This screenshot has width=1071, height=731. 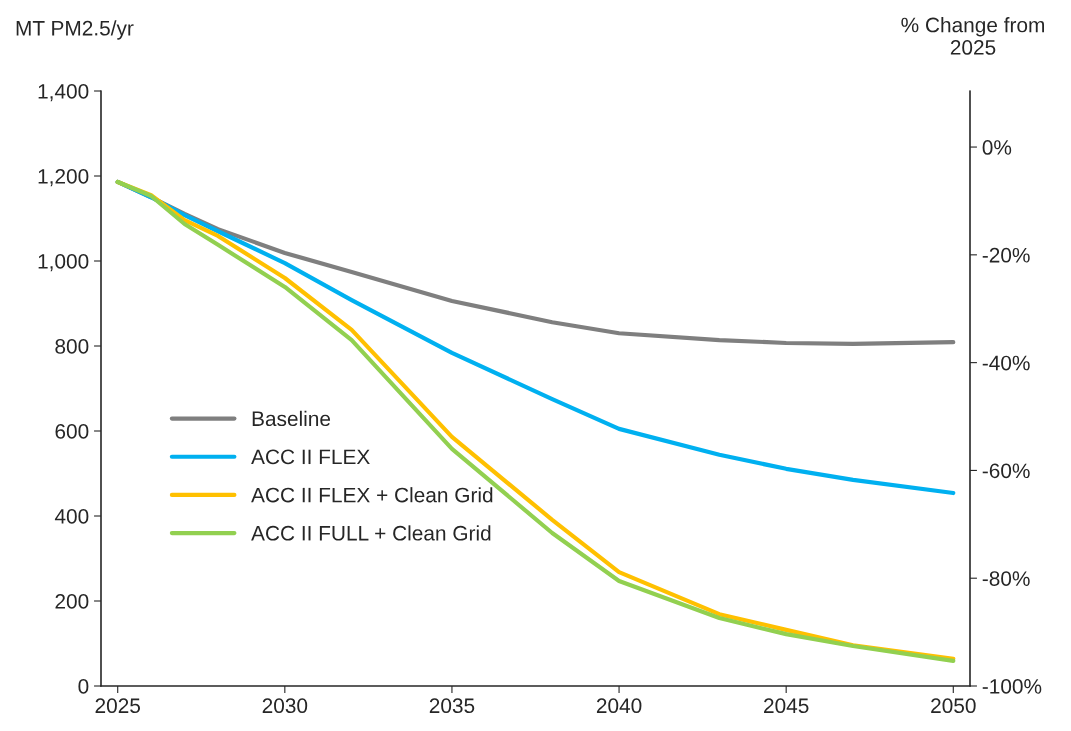 I want to click on y-tick-label: 0, so click(x=83, y=686).